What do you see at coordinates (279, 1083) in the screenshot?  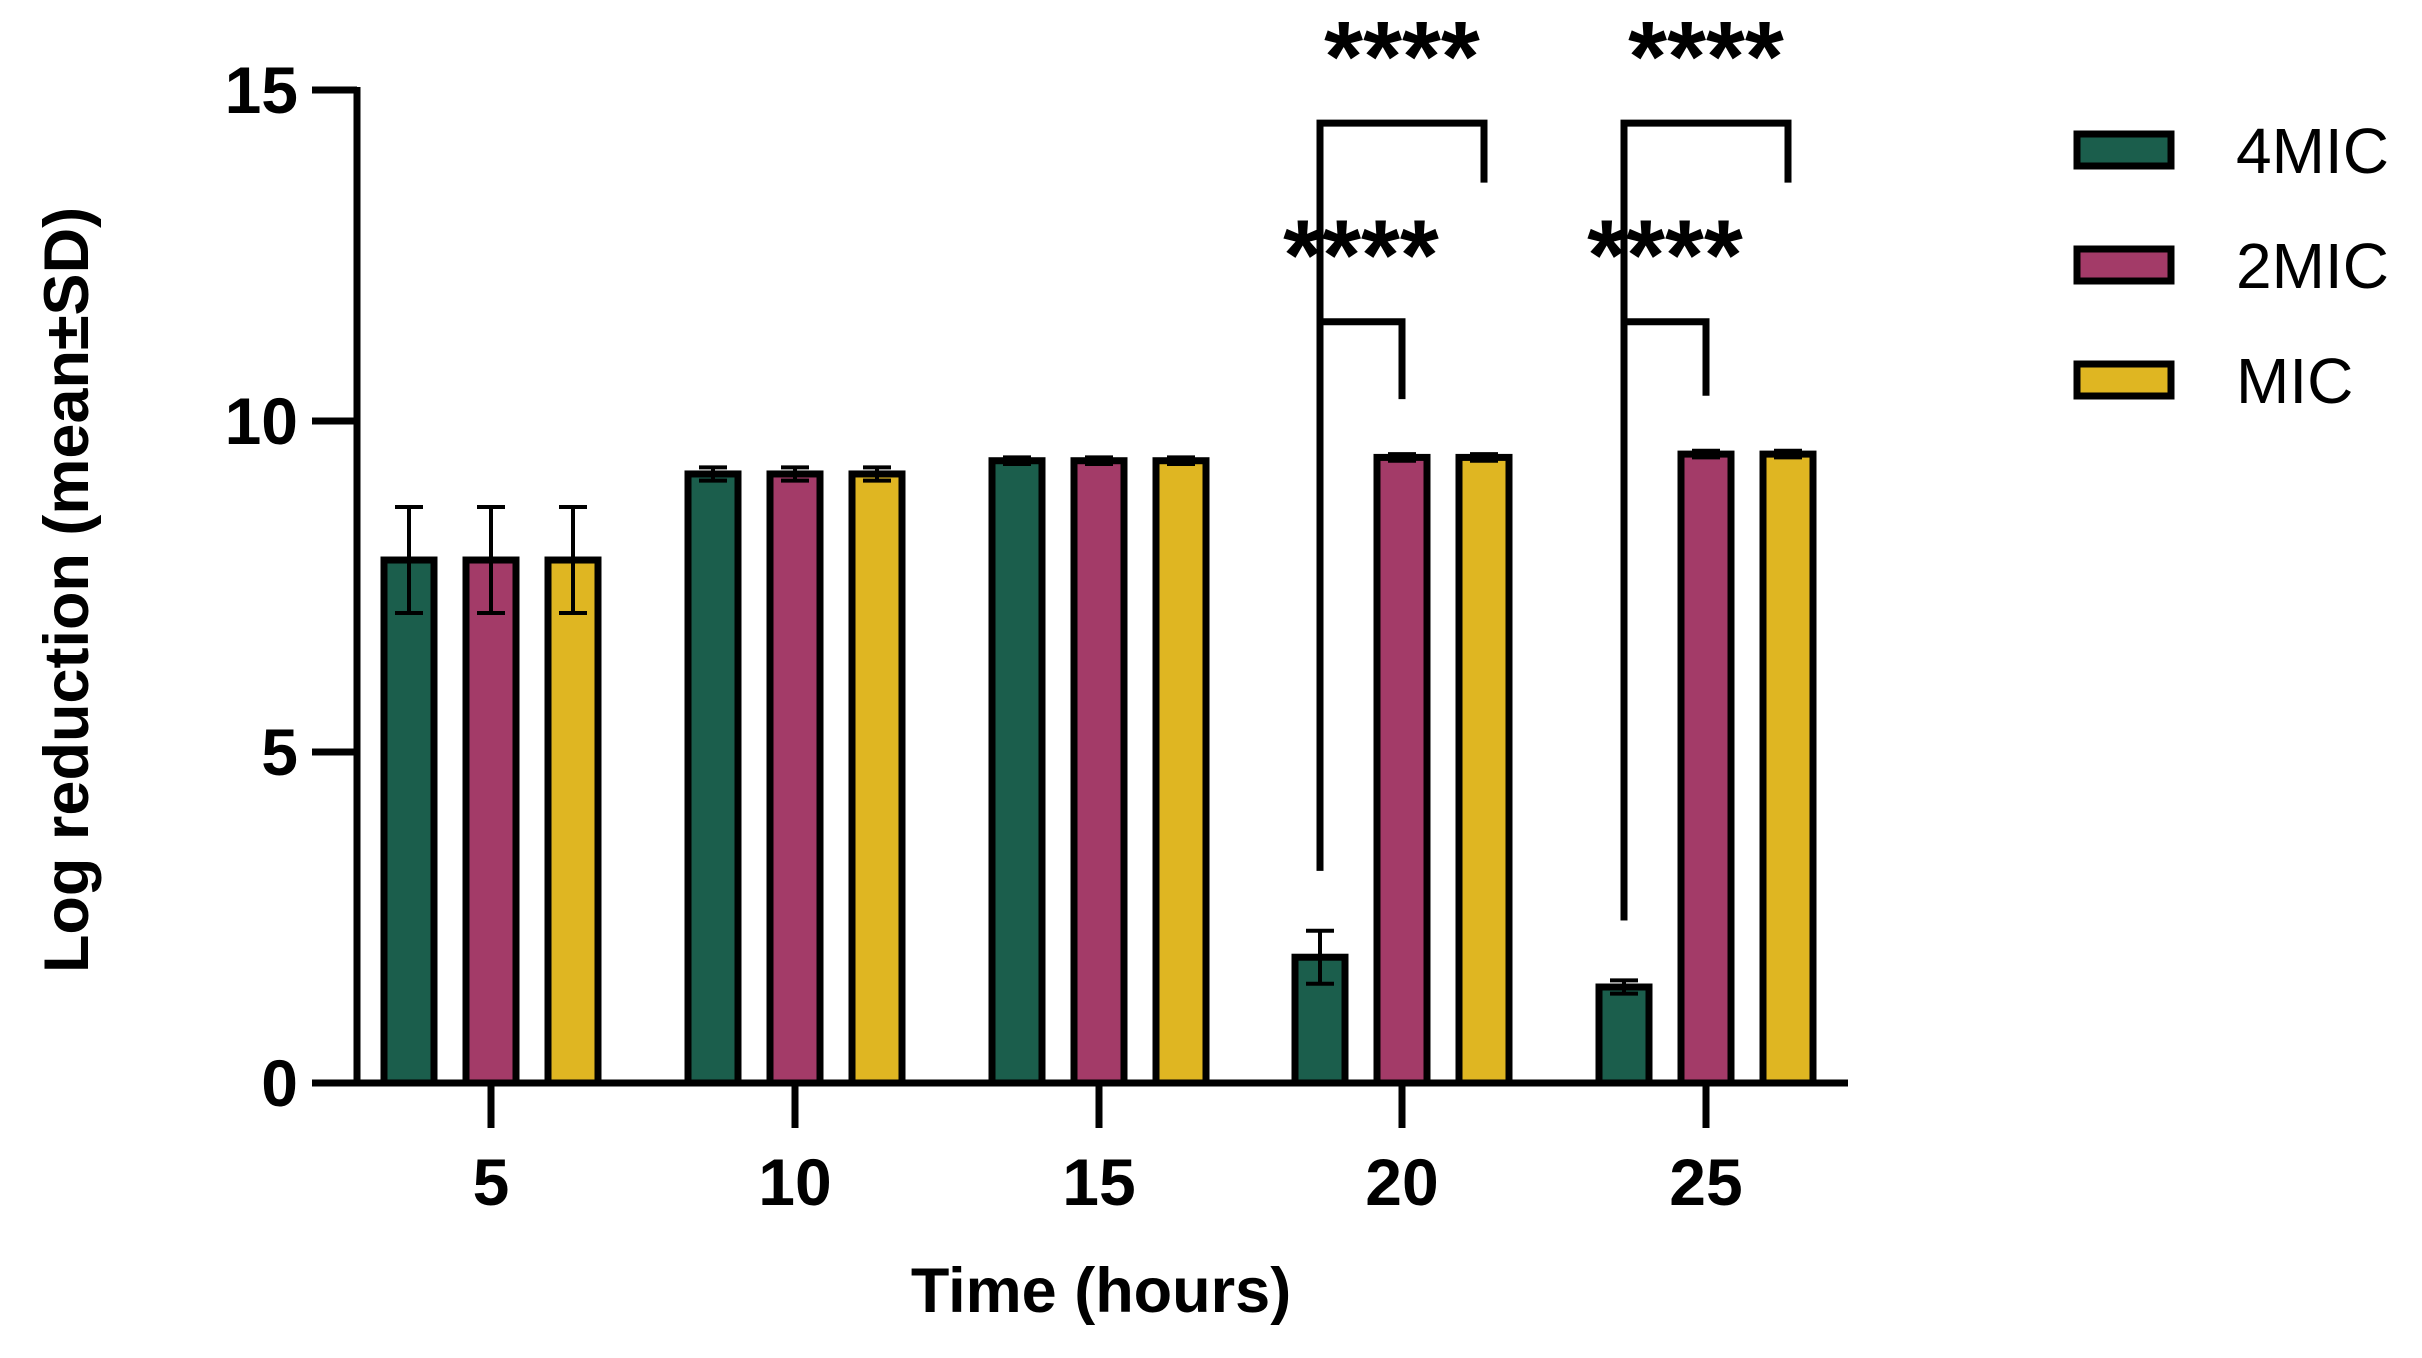 I see `y-tick-label-0: 0` at bounding box center [279, 1083].